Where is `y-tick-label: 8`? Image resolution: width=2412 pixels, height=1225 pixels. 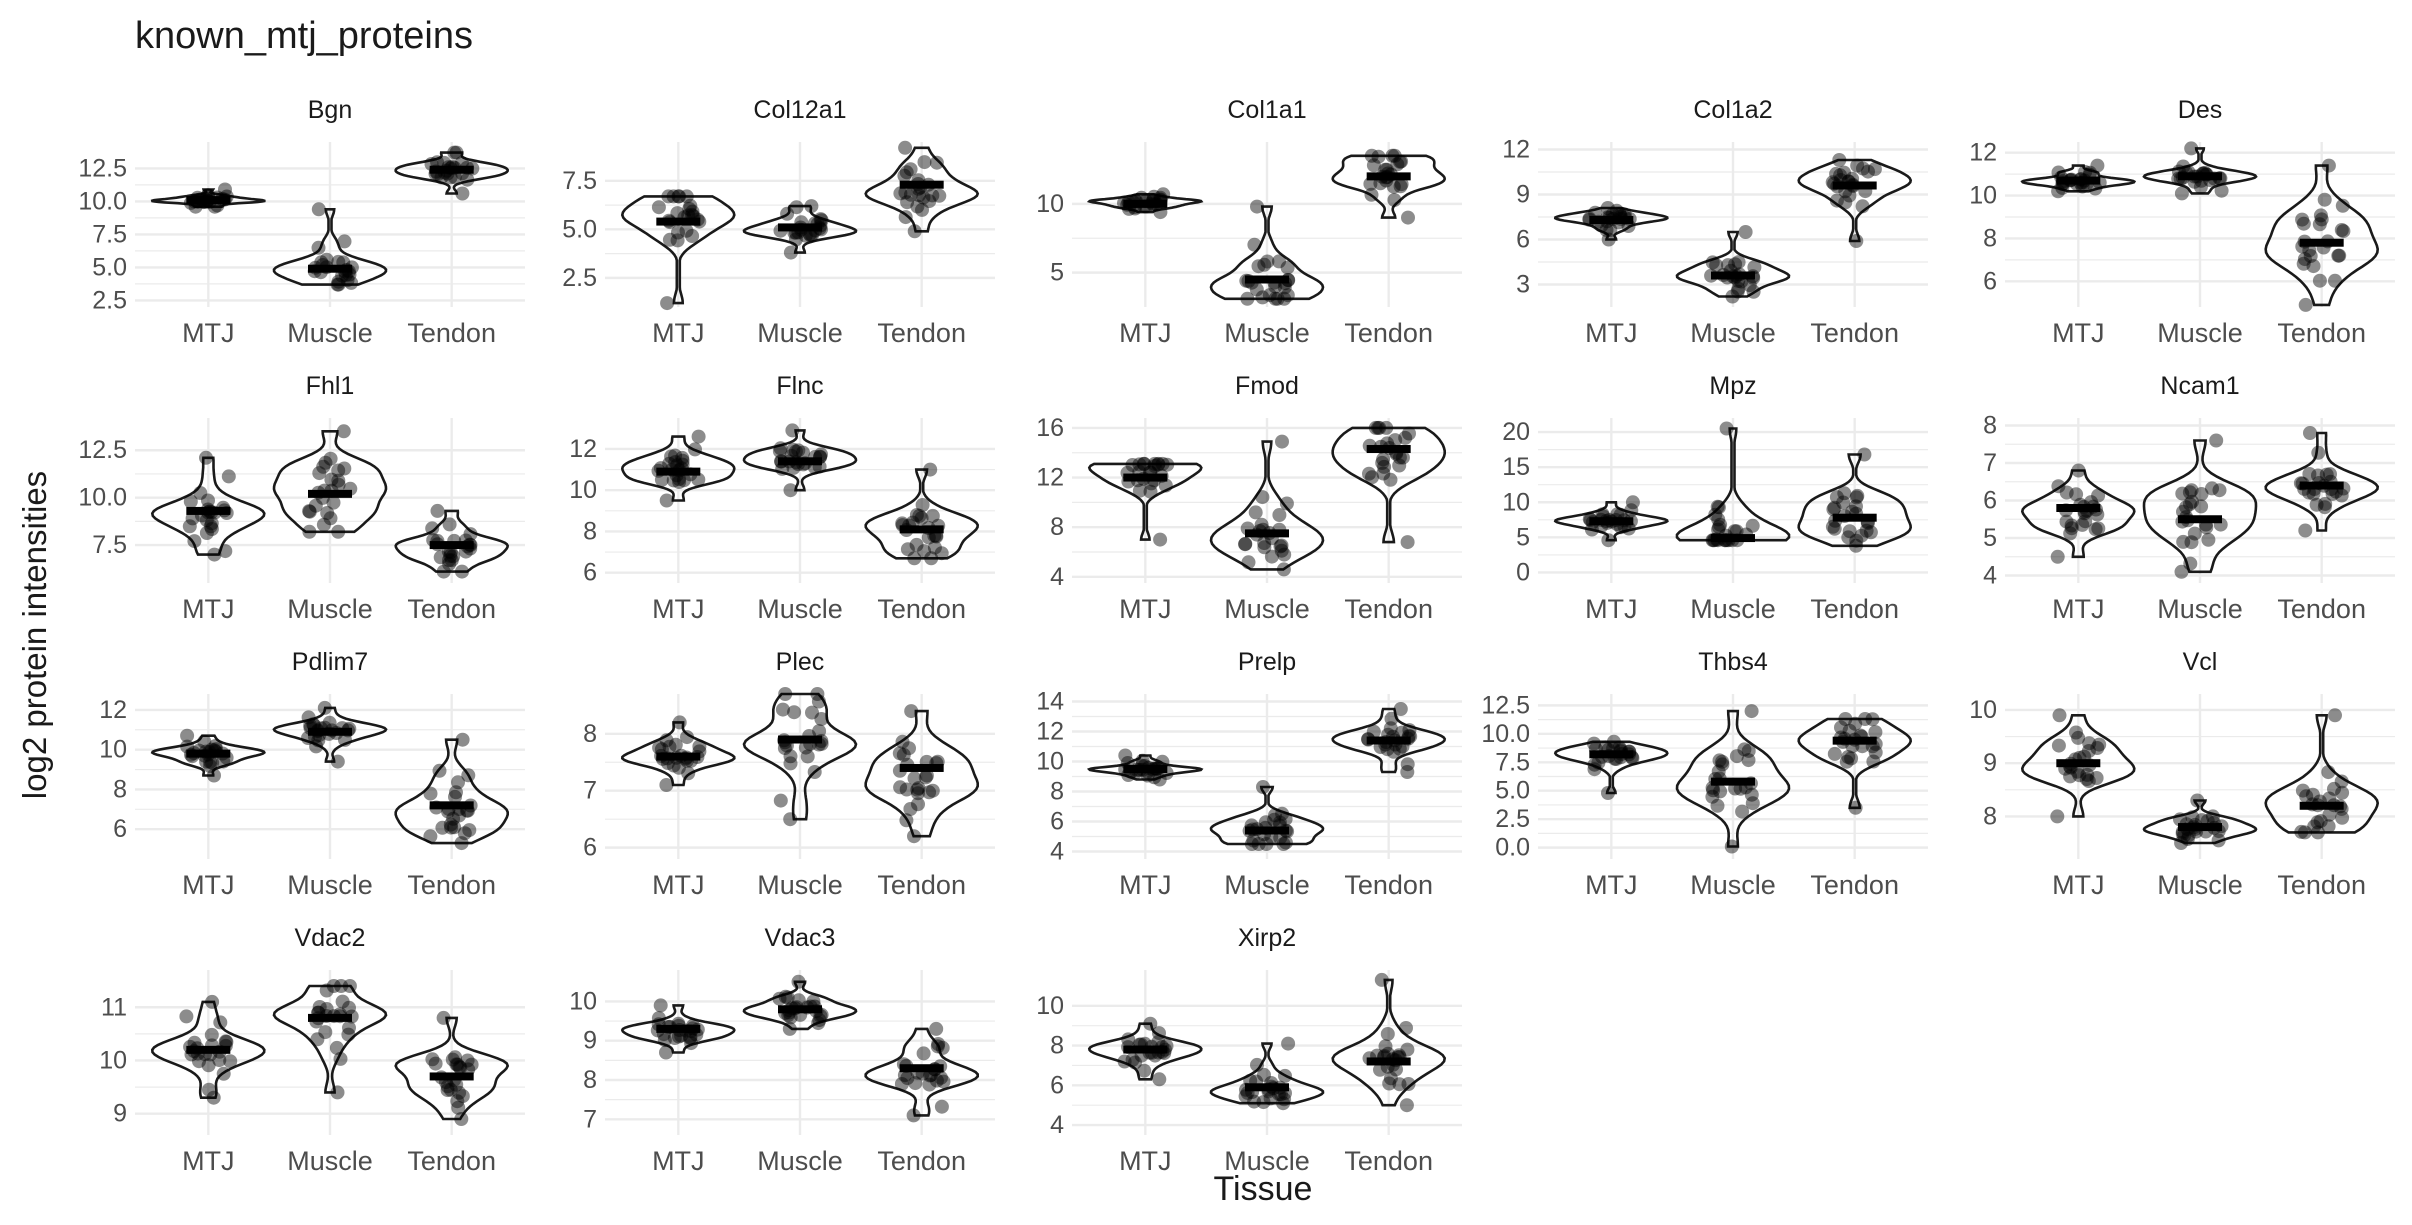
y-tick-label: 8 is located at coordinates (590, 1080).